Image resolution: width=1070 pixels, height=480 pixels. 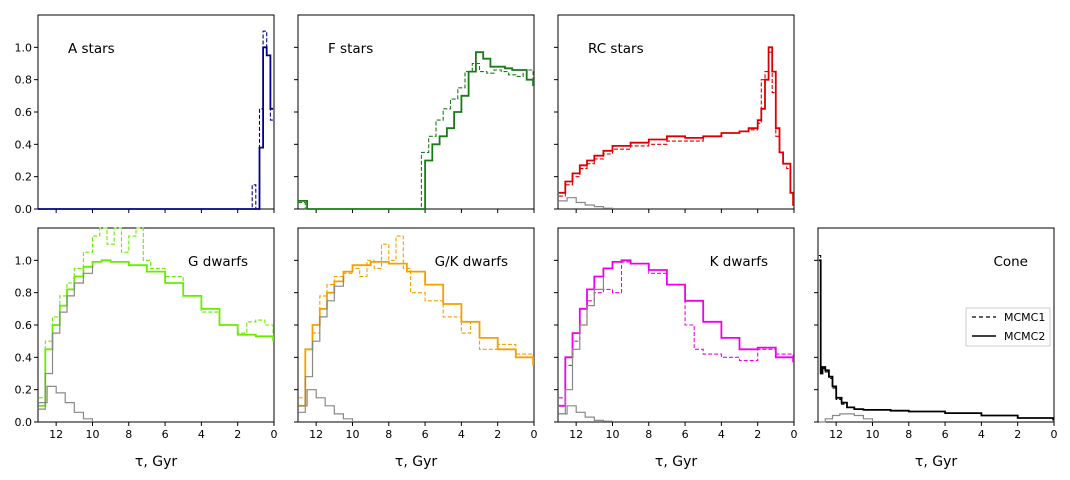 I want to click on legend-box, so click(x=1008, y=327).